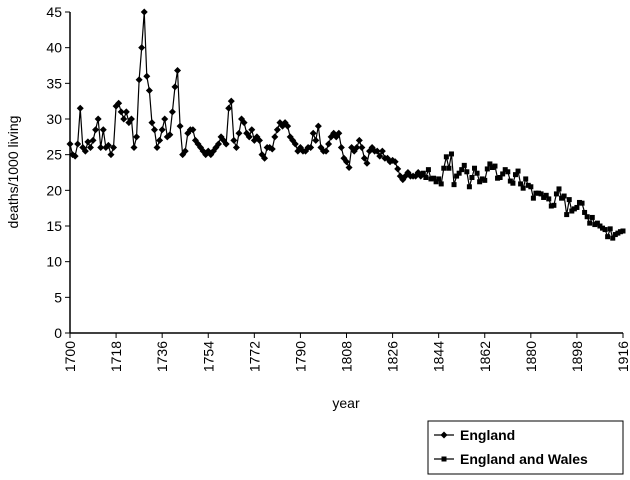 The image size is (630, 480). I want to click on x-tick-label: 1898, so click(577, 356).